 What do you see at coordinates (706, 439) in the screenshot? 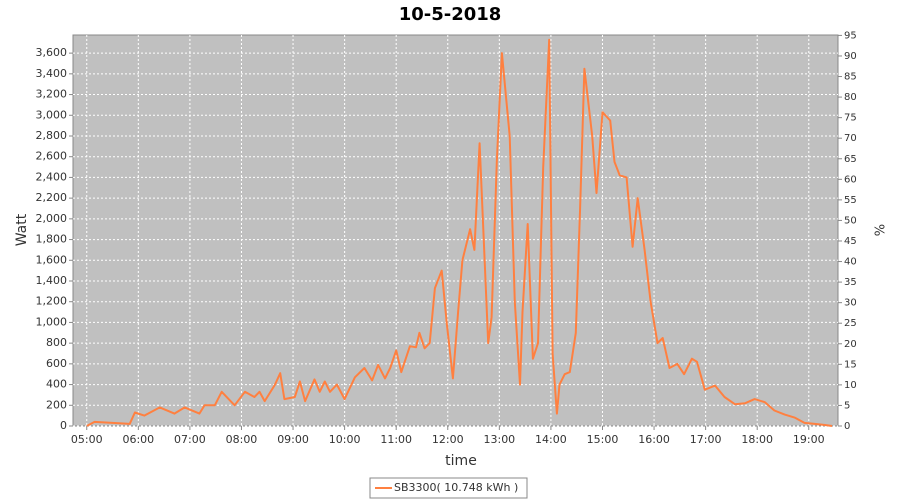
I see `x-tick-label: 17:00` at bounding box center [706, 439].